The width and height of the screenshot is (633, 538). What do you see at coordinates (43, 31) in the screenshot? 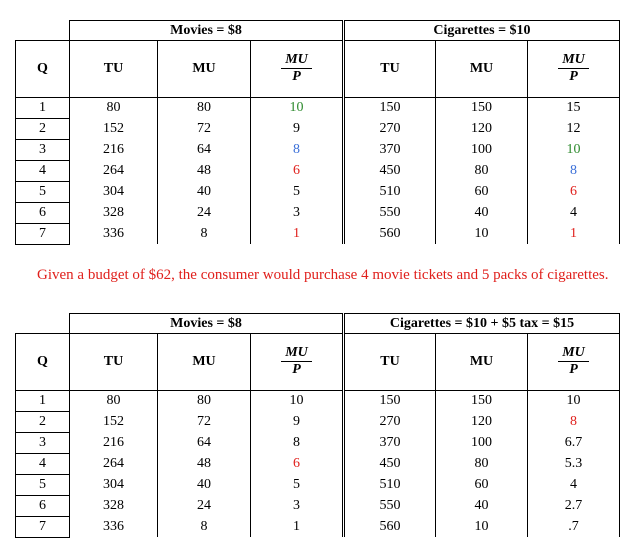
I see `corner-blank` at bounding box center [43, 31].